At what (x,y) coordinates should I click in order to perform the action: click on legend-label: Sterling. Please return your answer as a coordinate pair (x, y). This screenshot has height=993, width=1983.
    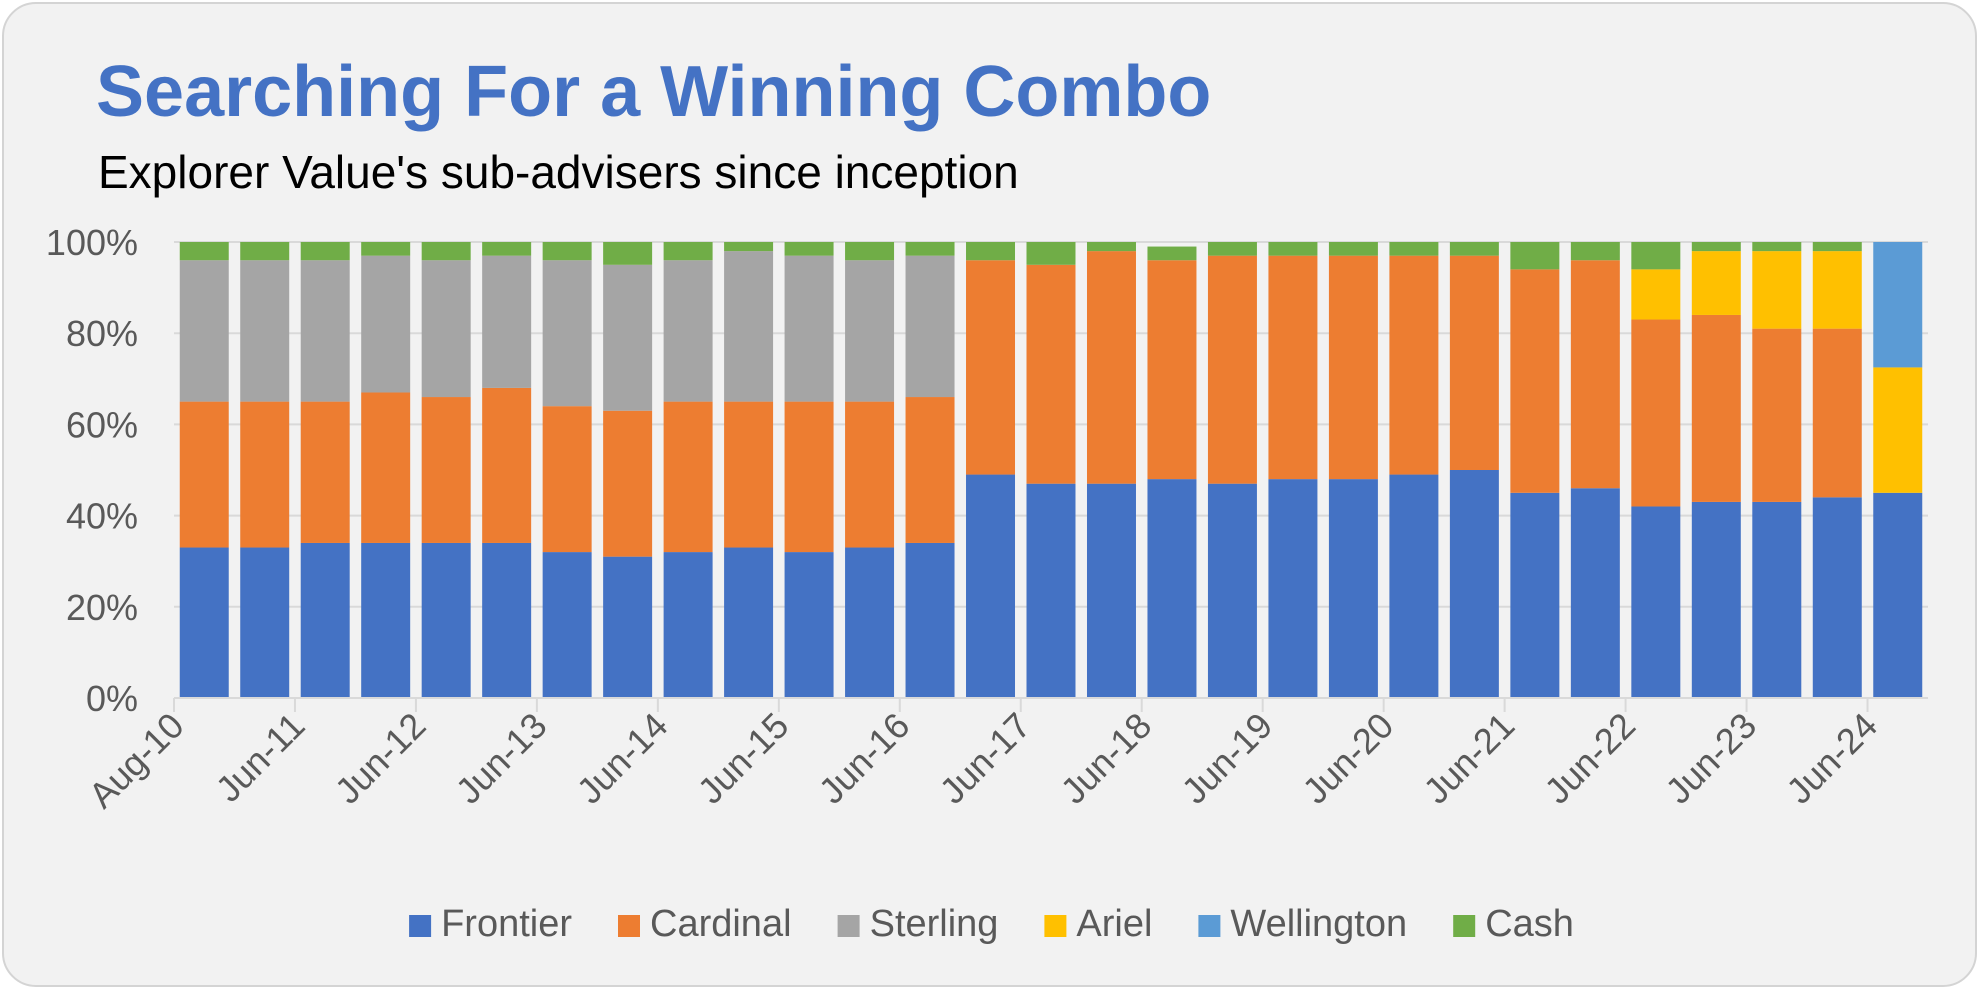
    Looking at the image, I should click on (934, 924).